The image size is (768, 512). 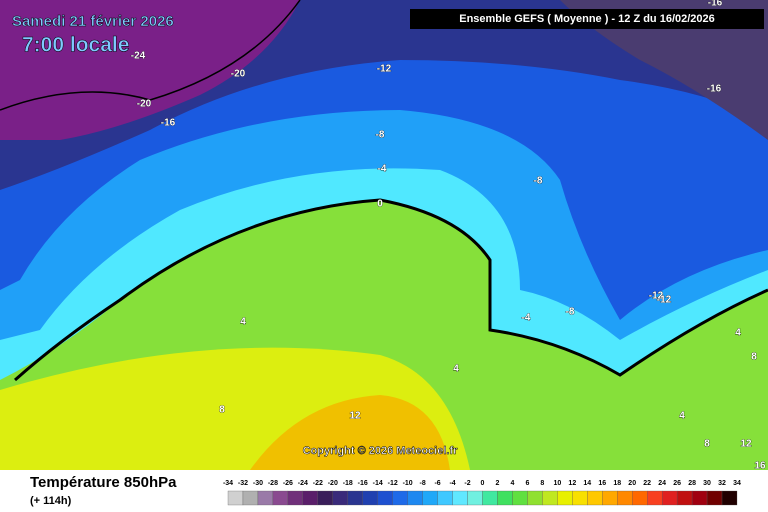 What do you see at coordinates (303, 483) in the screenshot?
I see `scale-label: -24` at bounding box center [303, 483].